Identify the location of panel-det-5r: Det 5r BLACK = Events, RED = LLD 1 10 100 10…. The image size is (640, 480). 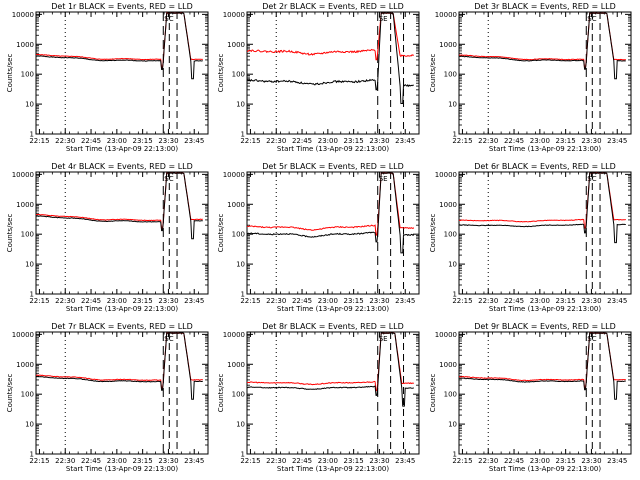
(318, 237).